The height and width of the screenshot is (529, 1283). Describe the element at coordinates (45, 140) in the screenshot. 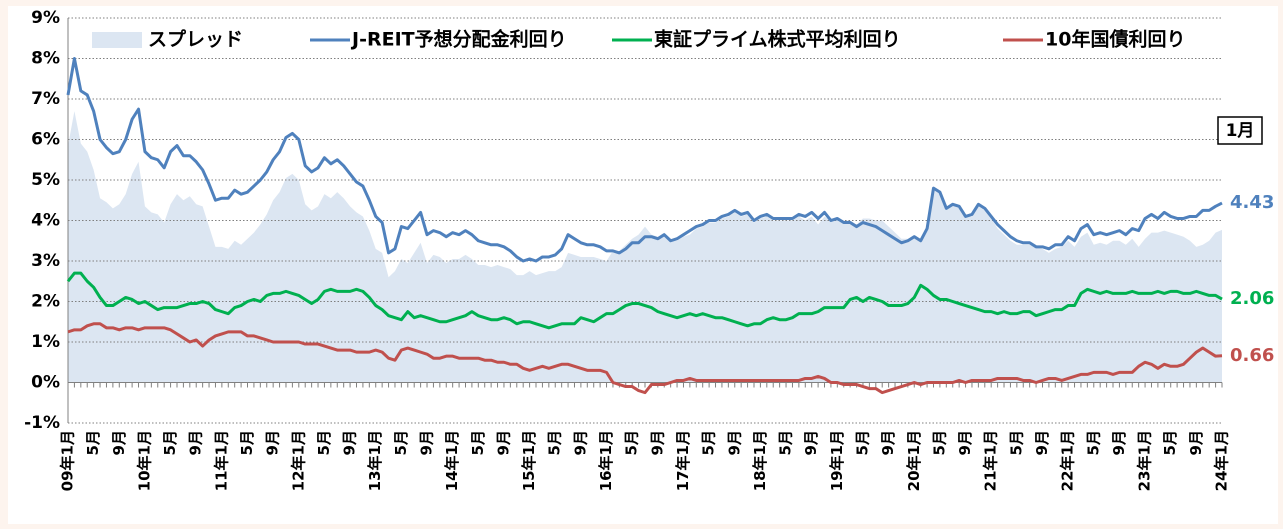

I see `y-tick-label: 6%` at that location.